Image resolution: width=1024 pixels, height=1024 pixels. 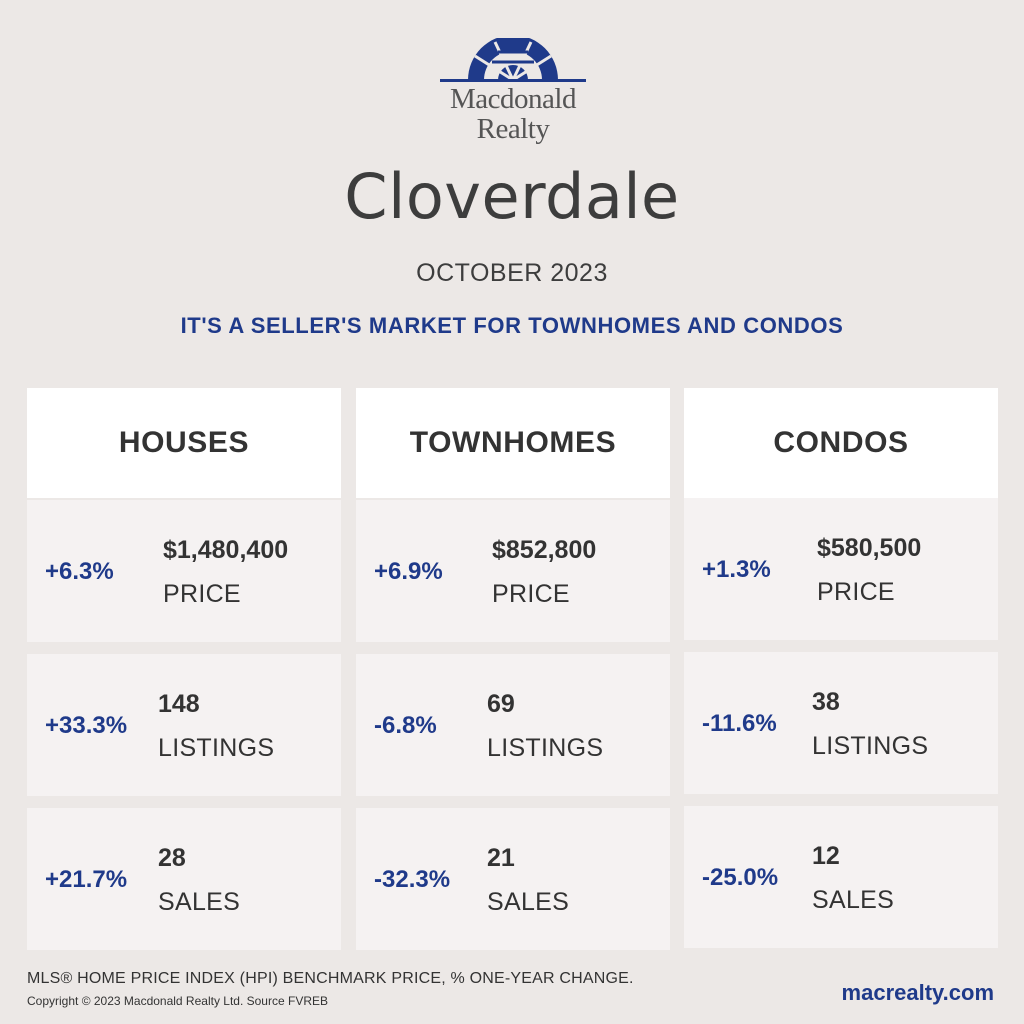 I want to click on page-title: Cloverdale, so click(x=512, y=196).